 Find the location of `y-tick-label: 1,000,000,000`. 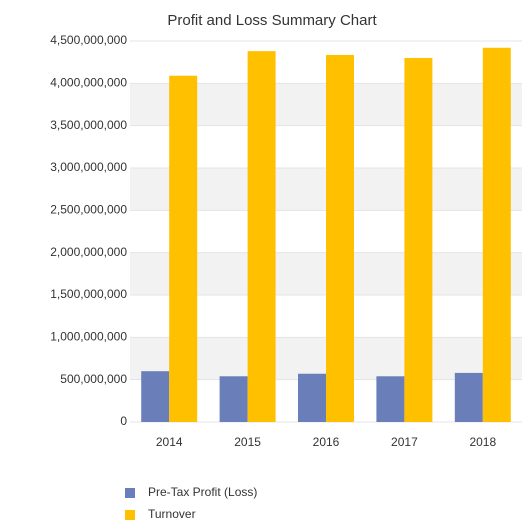

y-tick-label: 1,000,000,000 is located at coordinates (88, 337).